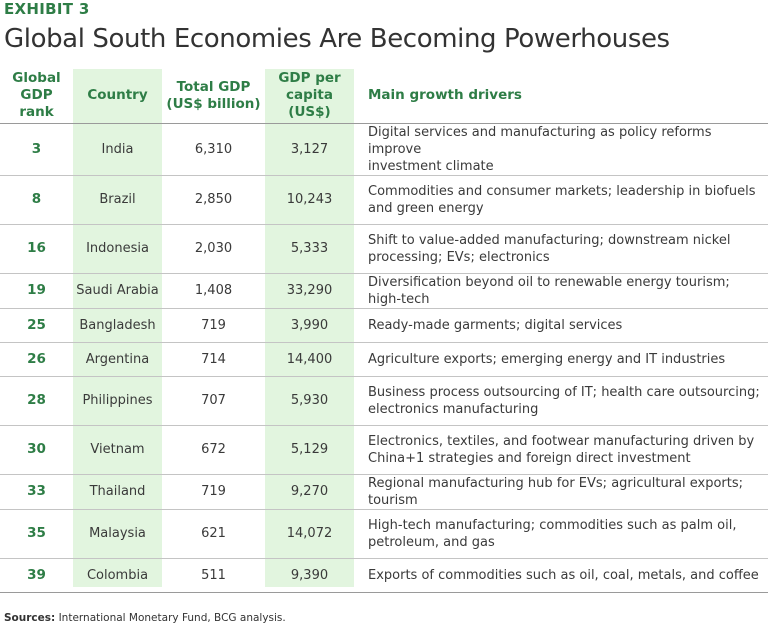 The width and height of the screenshot is (768, 627). Describe the element at coordinates (36, 96) in the screenshot. I see `header-rank: Global GDP rank` at that location.